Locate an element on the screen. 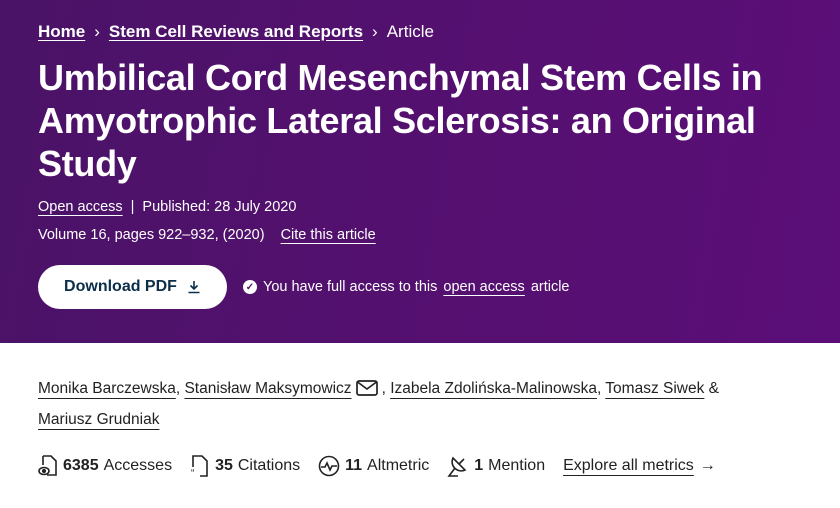 The height and width of the screenshot is (508, 840). document-eye-icon is located at coordinates (47, 465).